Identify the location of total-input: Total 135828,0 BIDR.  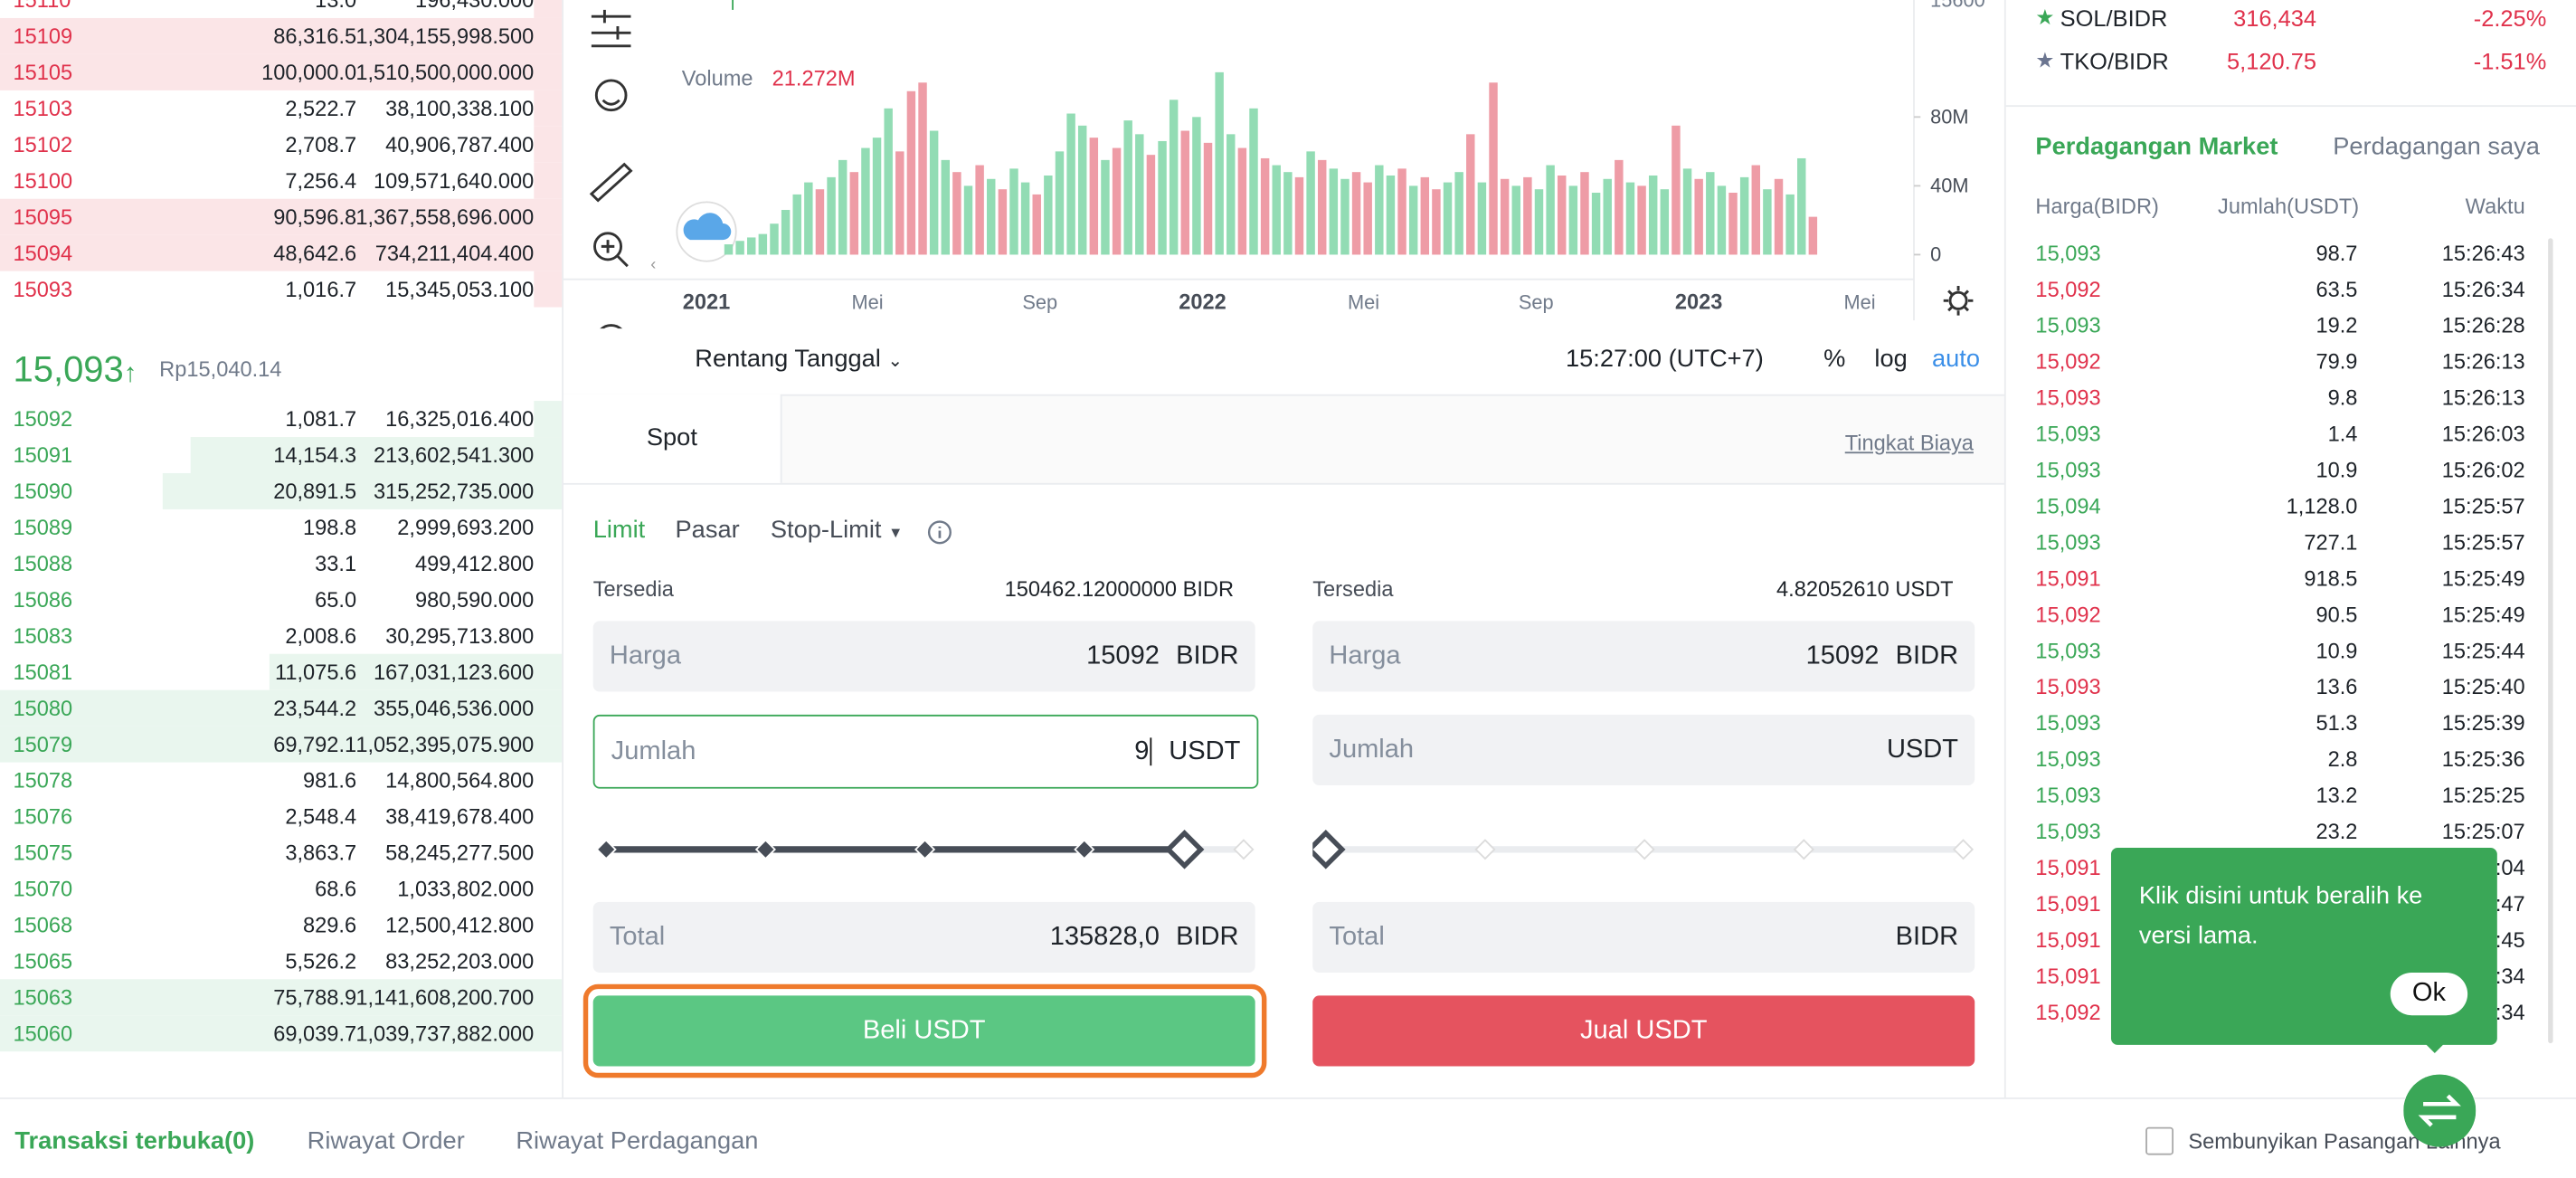
(923, 937).